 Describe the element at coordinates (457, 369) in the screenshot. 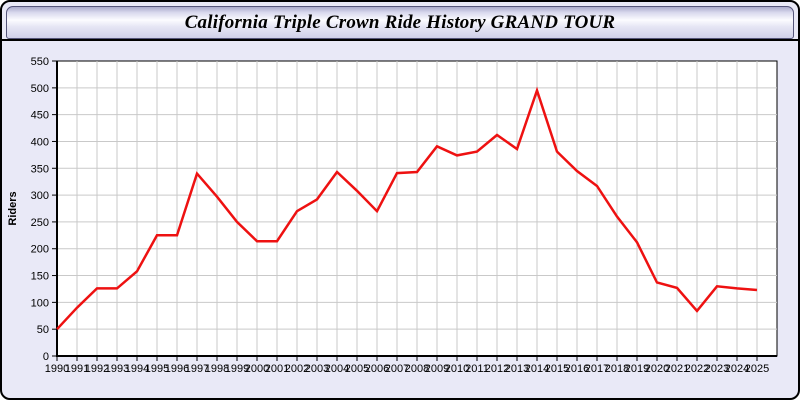

I see `x-tick-label: 2010` at that location.